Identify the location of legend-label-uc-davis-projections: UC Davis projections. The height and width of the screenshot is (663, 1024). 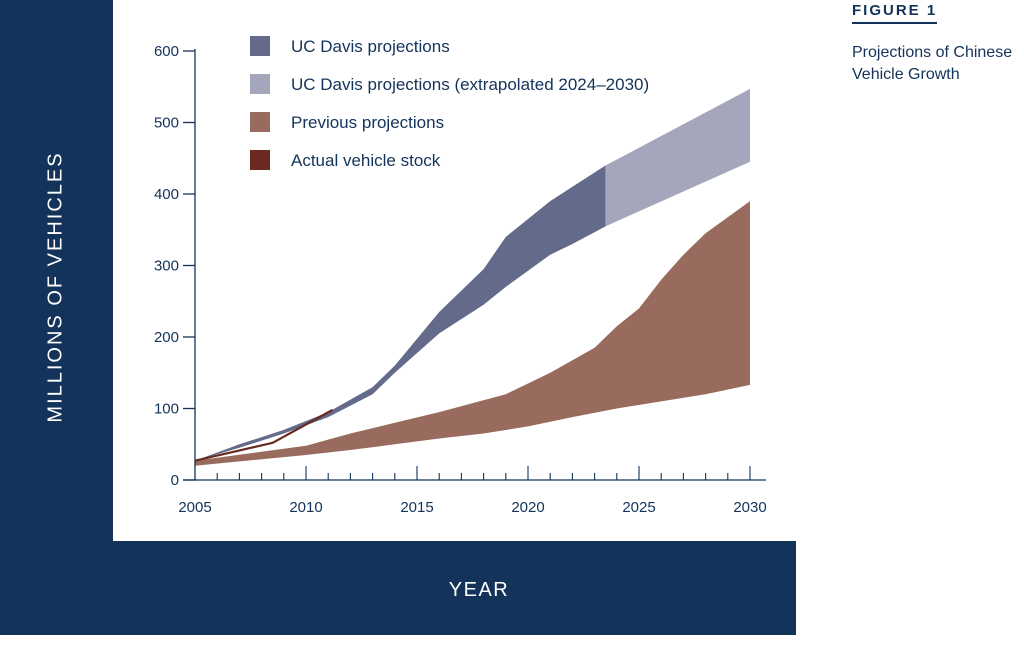
(370, 46).